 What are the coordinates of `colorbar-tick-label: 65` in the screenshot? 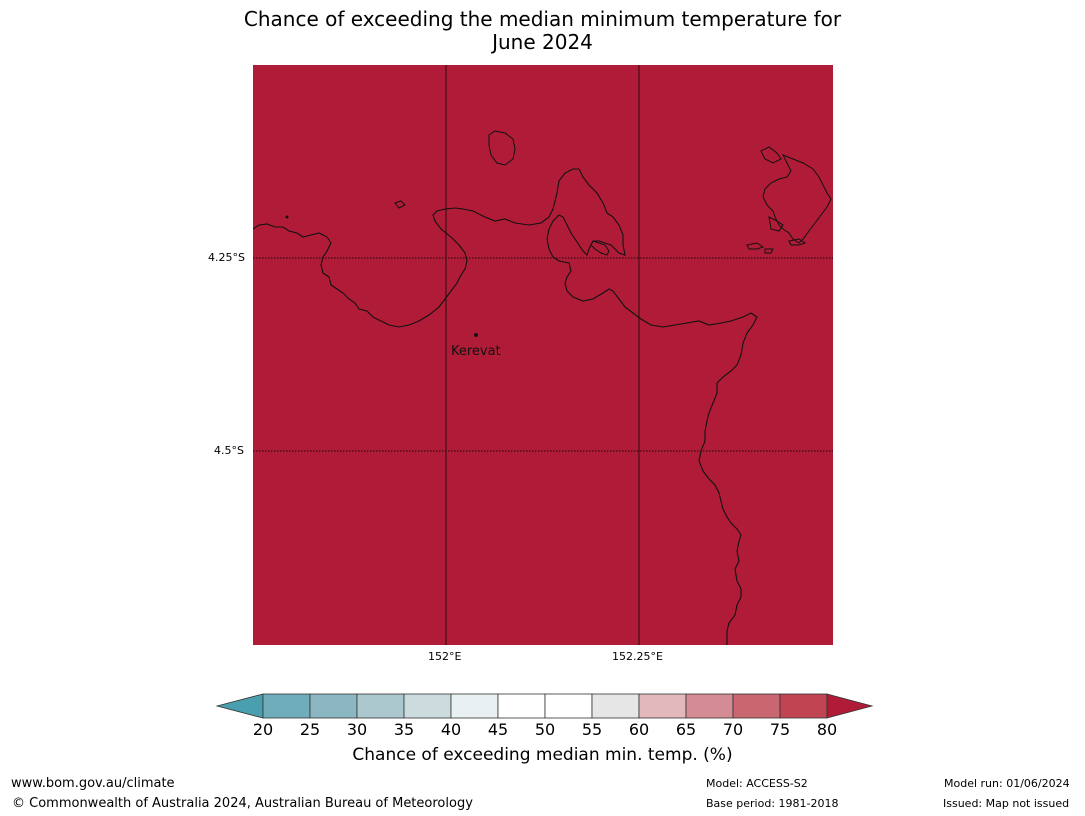 It's located at (686, 729).